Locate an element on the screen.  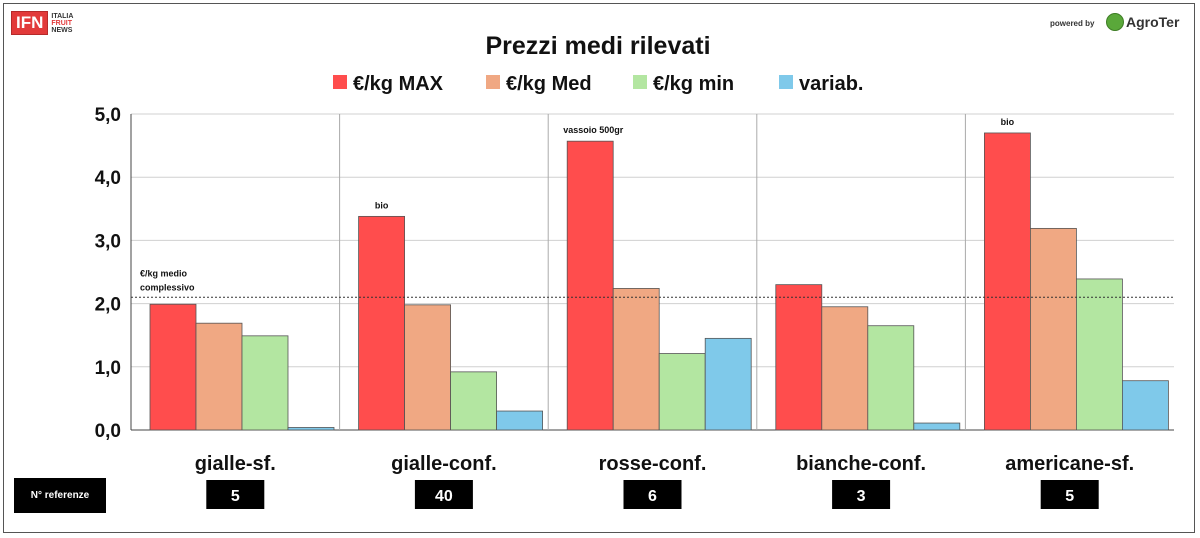
ifn-logo: IFN ITALIA FRUIT NEWS is located at coordinates (42, 23).